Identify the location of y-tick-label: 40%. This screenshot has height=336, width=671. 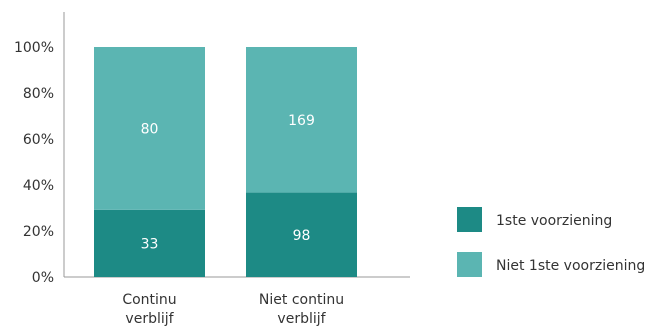
(38, 186).